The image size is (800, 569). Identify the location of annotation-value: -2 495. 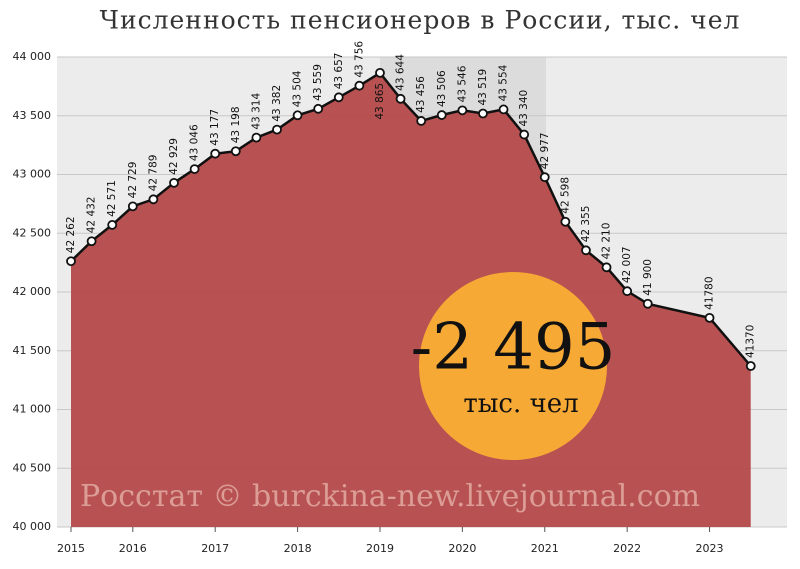
(513, 348).